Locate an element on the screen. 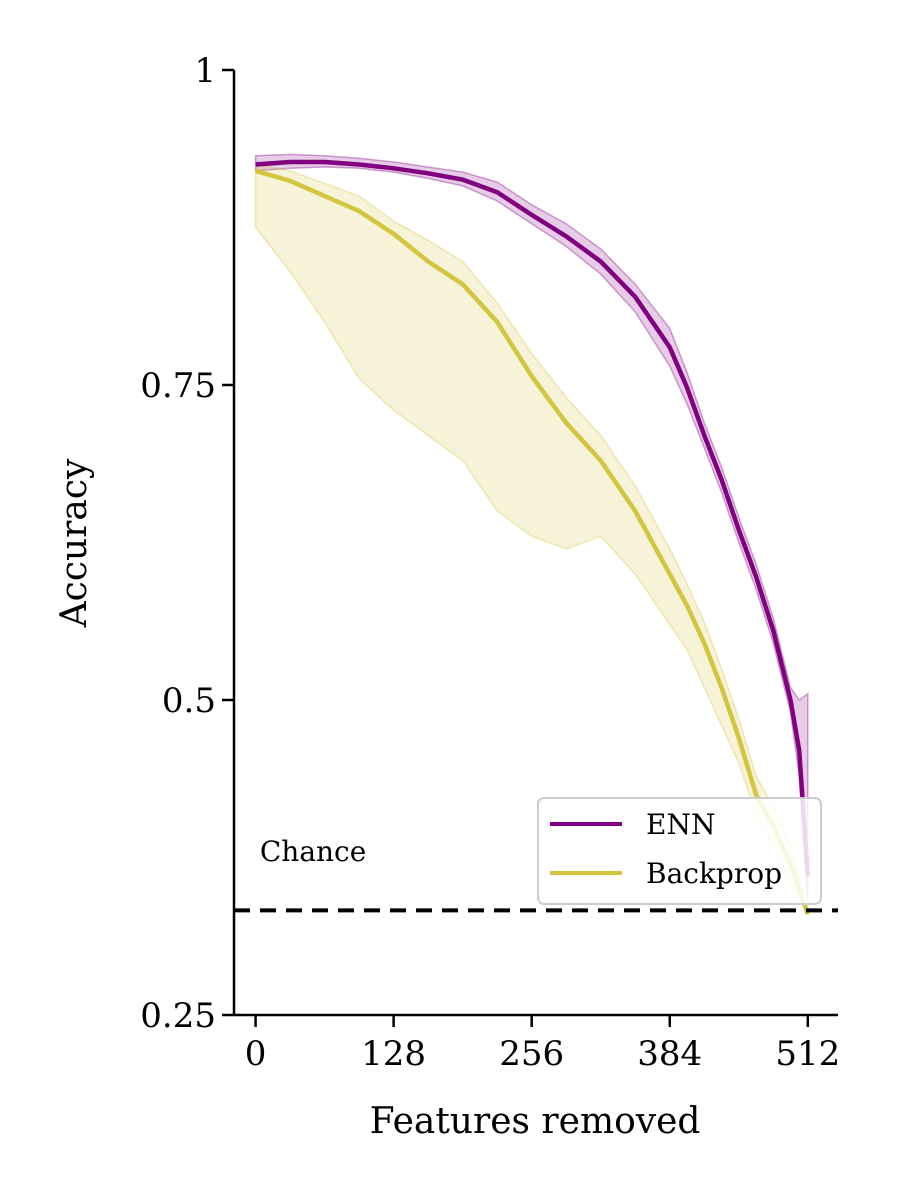 This screenshot has width=900, height=1200. x-ticks: 0 128 256 384 512 is located at coordinates (542, 1044).